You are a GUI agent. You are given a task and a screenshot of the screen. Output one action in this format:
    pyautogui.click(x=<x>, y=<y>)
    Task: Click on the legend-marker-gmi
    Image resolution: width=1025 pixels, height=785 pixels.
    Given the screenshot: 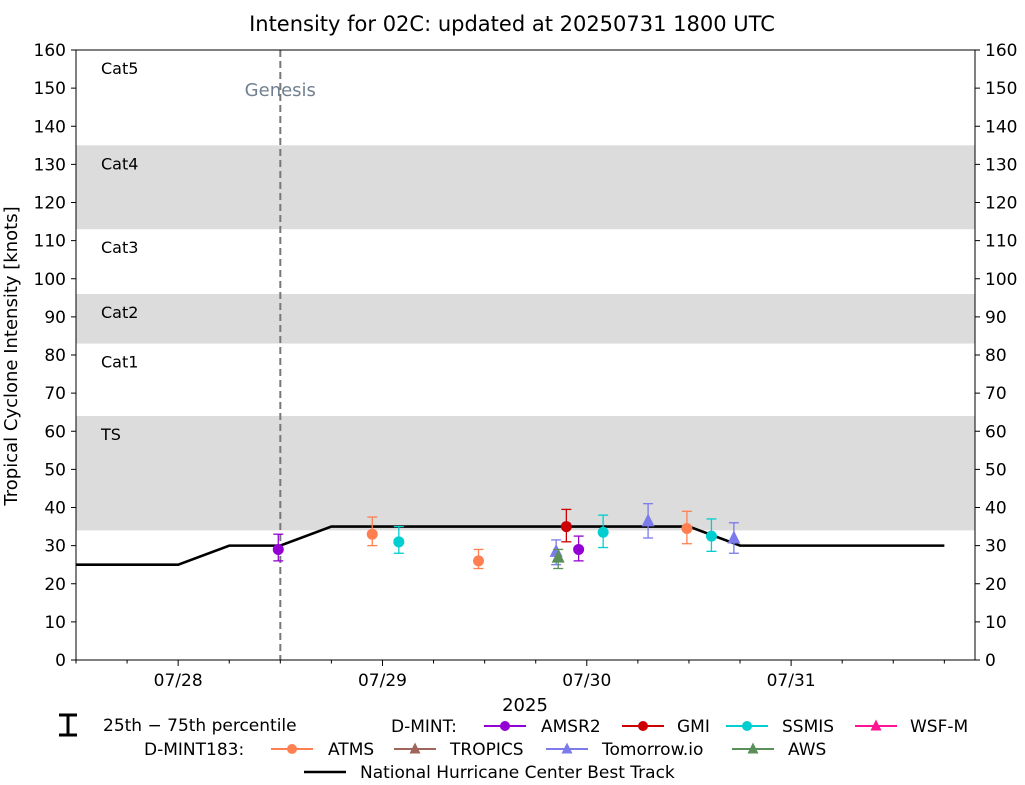 What is the action you would take?
    pyautogui.click(x=643, y=726)
    